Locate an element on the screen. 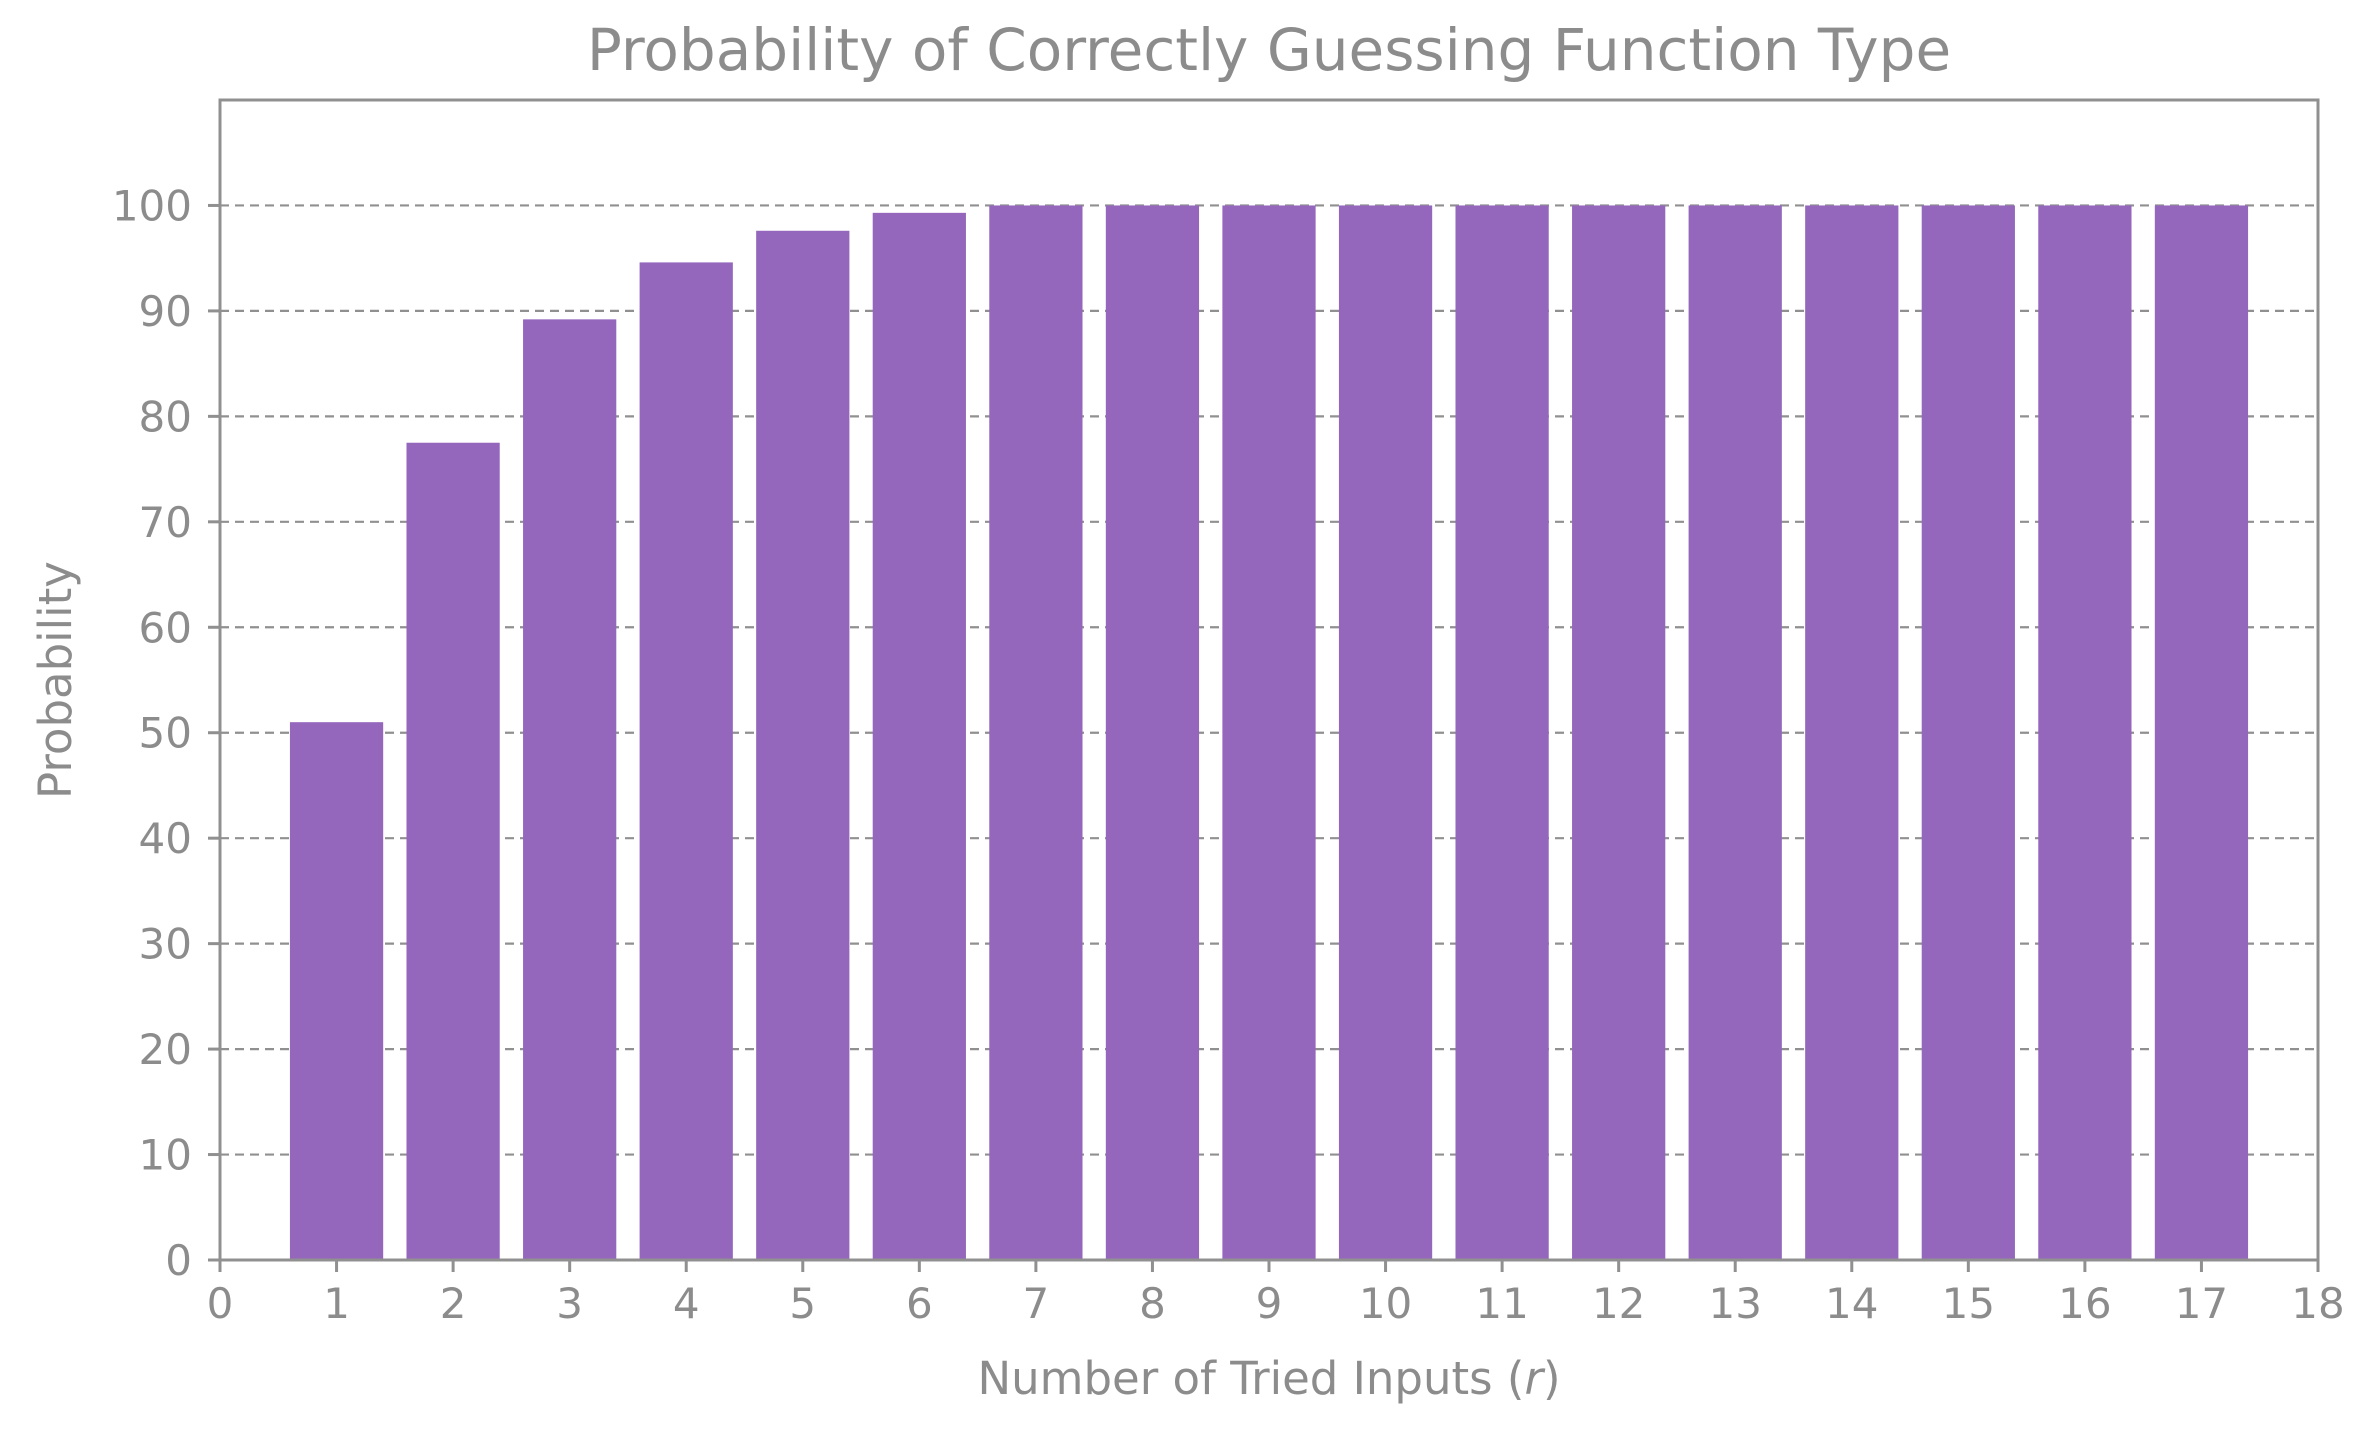 The height and width of the screenshot is (1430, 2373). x-tick-label-8: 8 is located at coordinates (1152, 1303).